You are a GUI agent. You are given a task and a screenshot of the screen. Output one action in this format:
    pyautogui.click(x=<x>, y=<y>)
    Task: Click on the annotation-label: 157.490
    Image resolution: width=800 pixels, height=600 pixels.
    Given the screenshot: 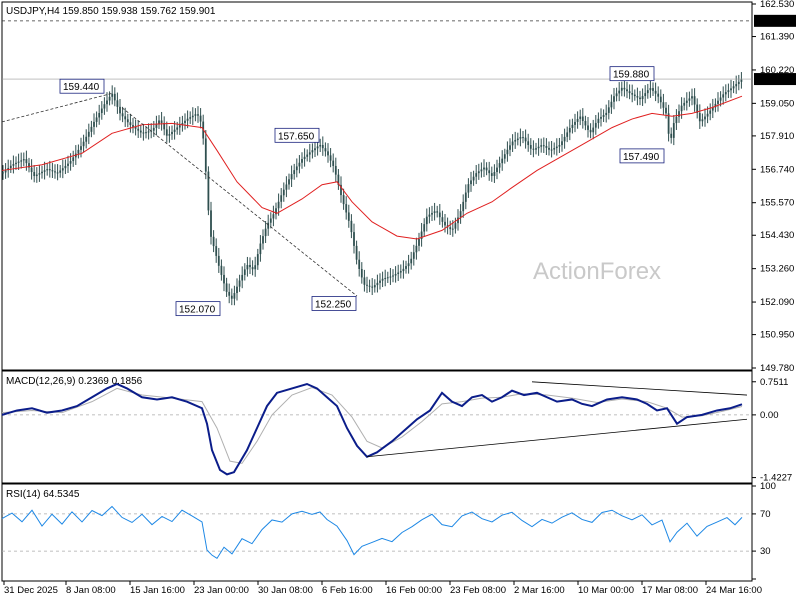 What is the action you would take?
    pyautogui.click(x=641, y=157)
    